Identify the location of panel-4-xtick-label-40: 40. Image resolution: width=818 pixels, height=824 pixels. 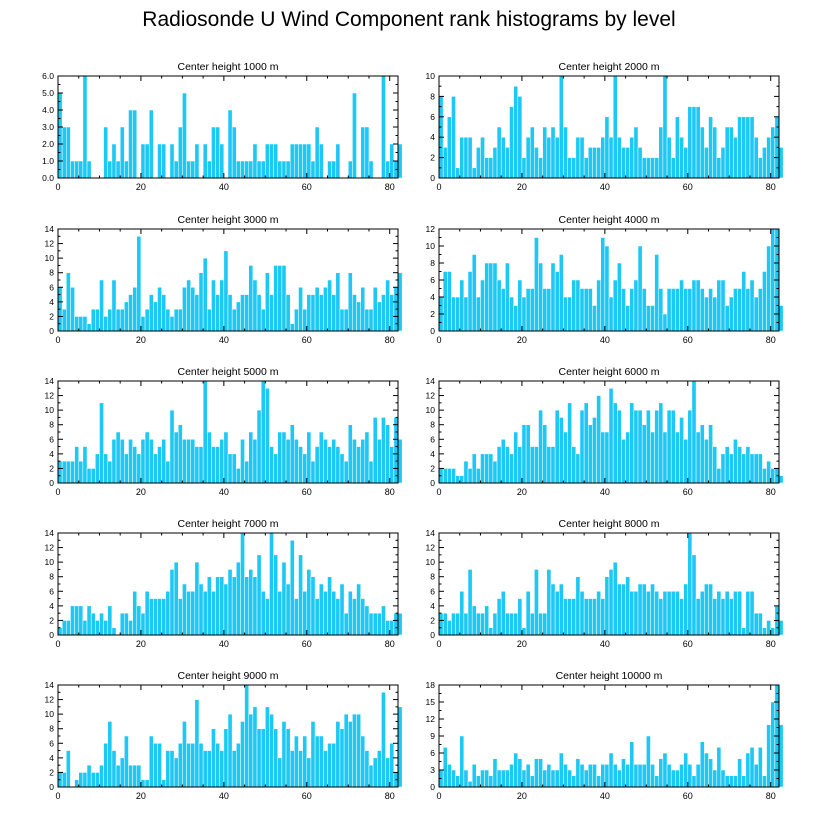
(605, 340).